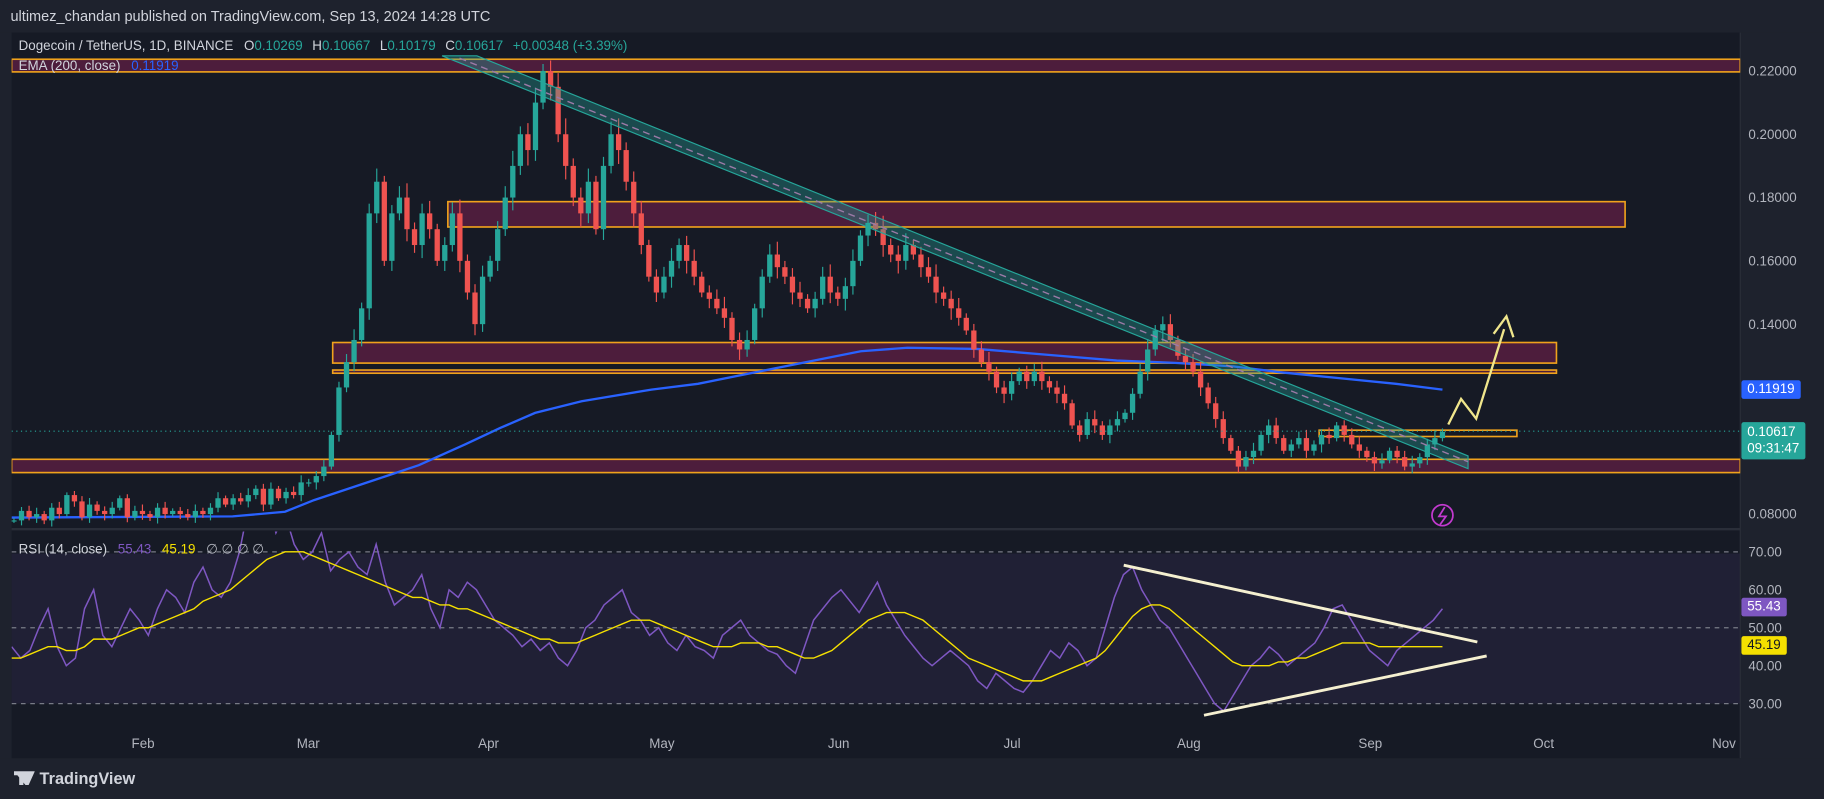  What do you see at coordinates (1773, 448) in the screenshot?
I see `countdown: 09:31:47` at bounding box center [1773, 448].